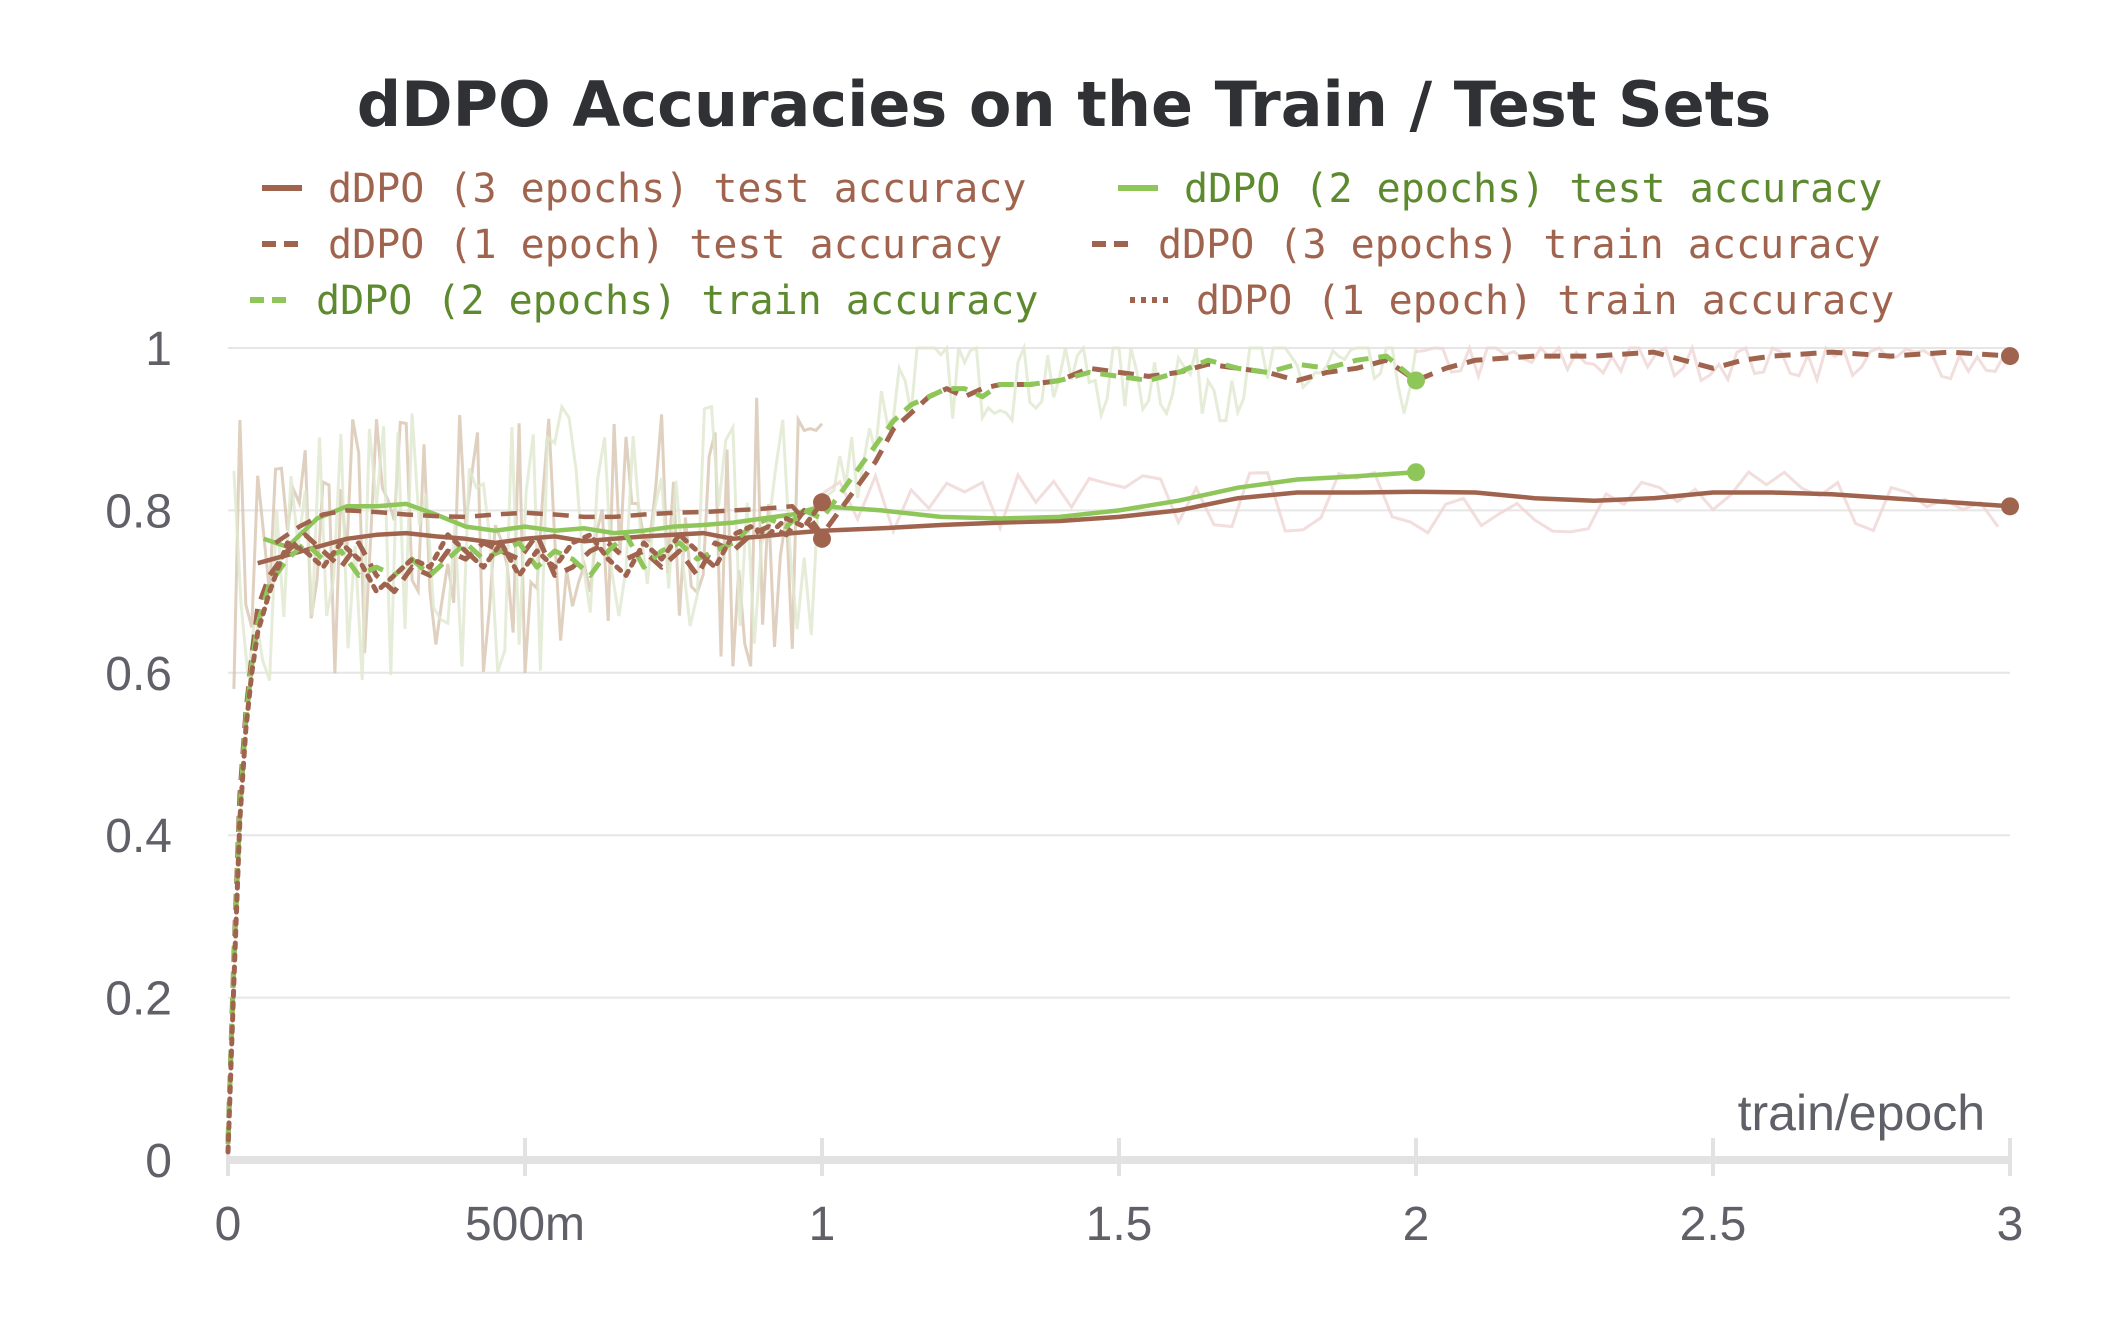 The width and height of the screenshot is (2128, 1328). I want to click on x-tick-label: 1.5, so click(1119, 1224).